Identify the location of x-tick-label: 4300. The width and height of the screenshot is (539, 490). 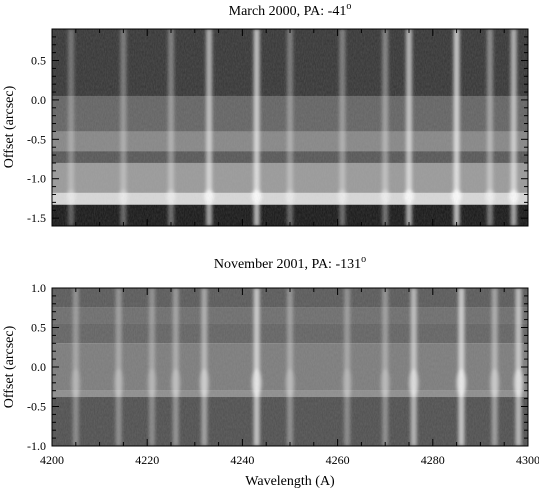
(527, 460).